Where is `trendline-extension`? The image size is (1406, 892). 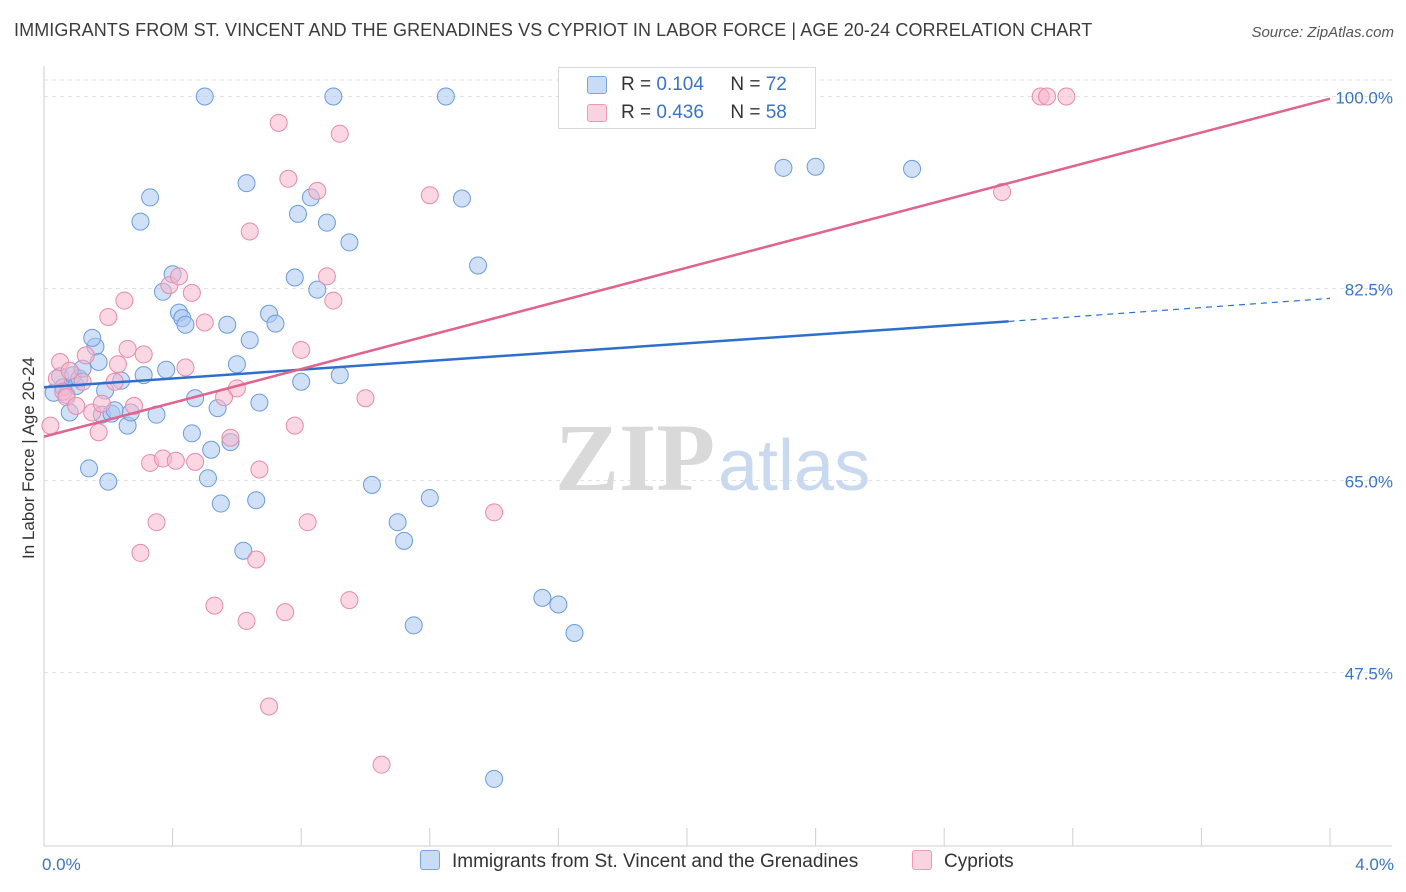 trendline-extension is located at coordinates (1169, 310).